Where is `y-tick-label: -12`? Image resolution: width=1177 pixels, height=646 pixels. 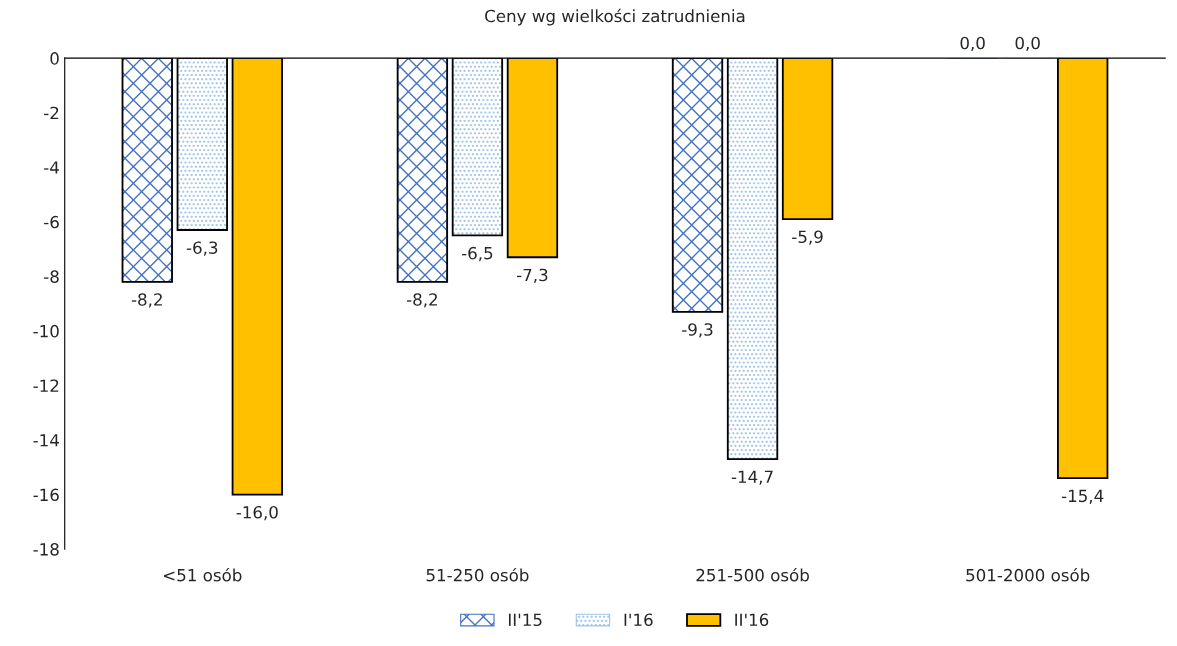
y-tick-label: -12 is located at coordinates (46, 385).